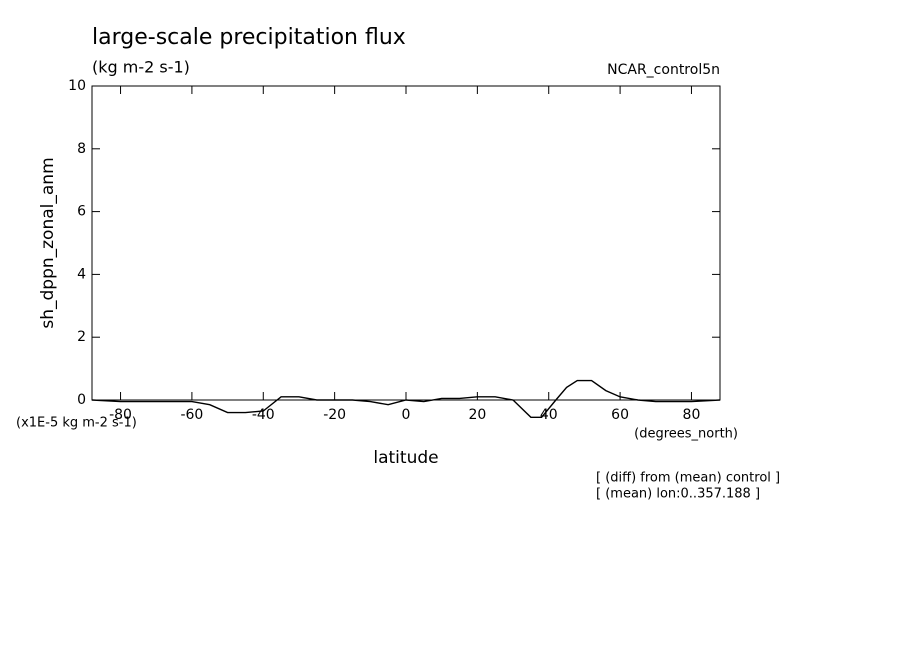  What do you see at coordinates (406, 415) in the screenshot?
I see `x-tick-label: 0` at bounding box center [406, 415].